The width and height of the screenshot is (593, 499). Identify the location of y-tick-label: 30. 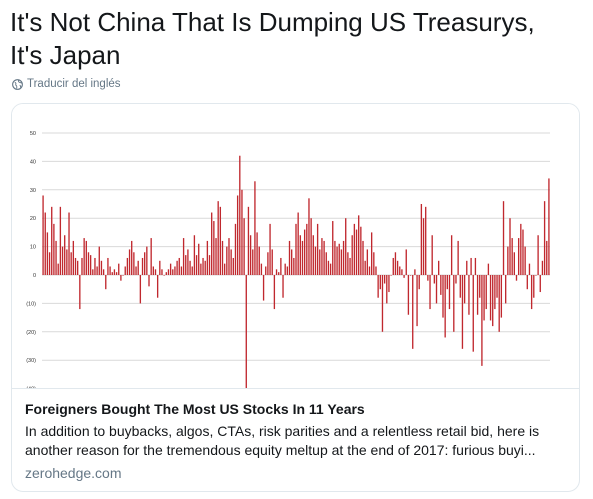
(33, 191).